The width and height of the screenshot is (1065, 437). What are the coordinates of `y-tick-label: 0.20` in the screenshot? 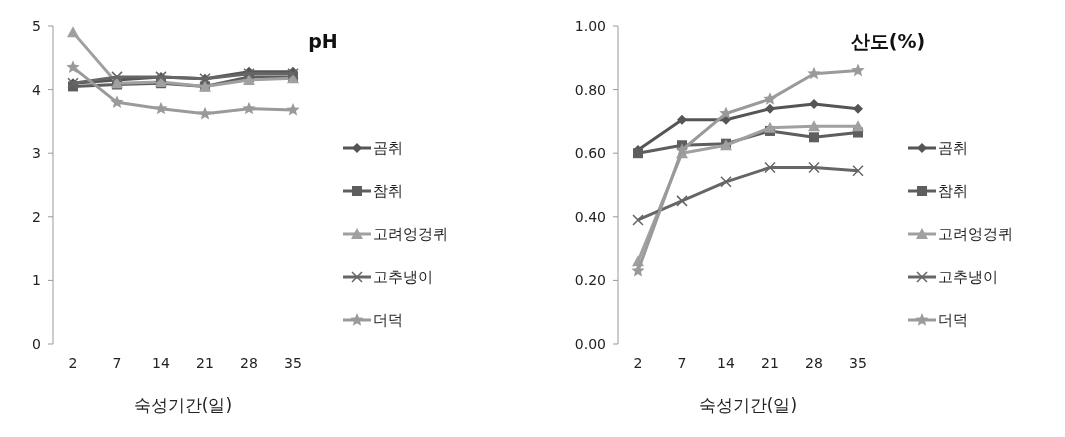 It's located at (590, 280).